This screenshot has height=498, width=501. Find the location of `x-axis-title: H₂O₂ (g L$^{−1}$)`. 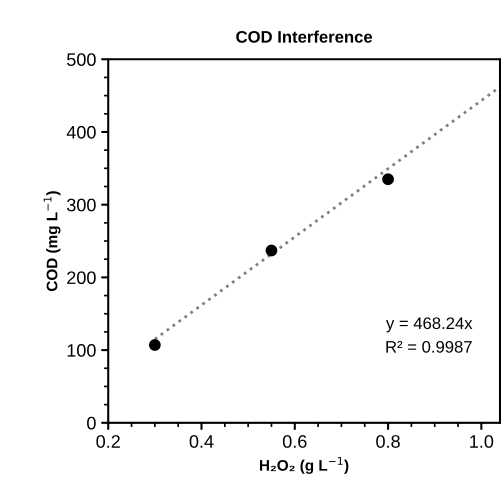

x-axis-title: H₂O₂ (g L$^{−1}$) is located at coordinates (304, 465).